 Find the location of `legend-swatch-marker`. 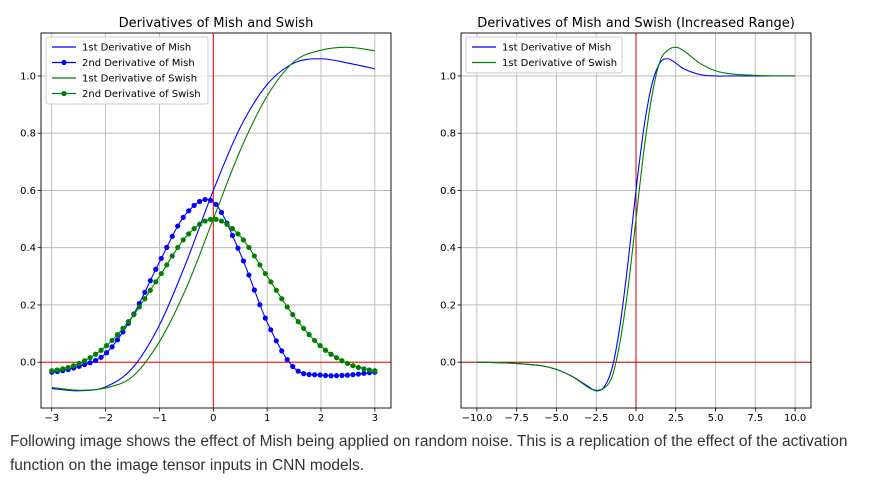

legend-swatch-marker is located at coordinates (64, 62).